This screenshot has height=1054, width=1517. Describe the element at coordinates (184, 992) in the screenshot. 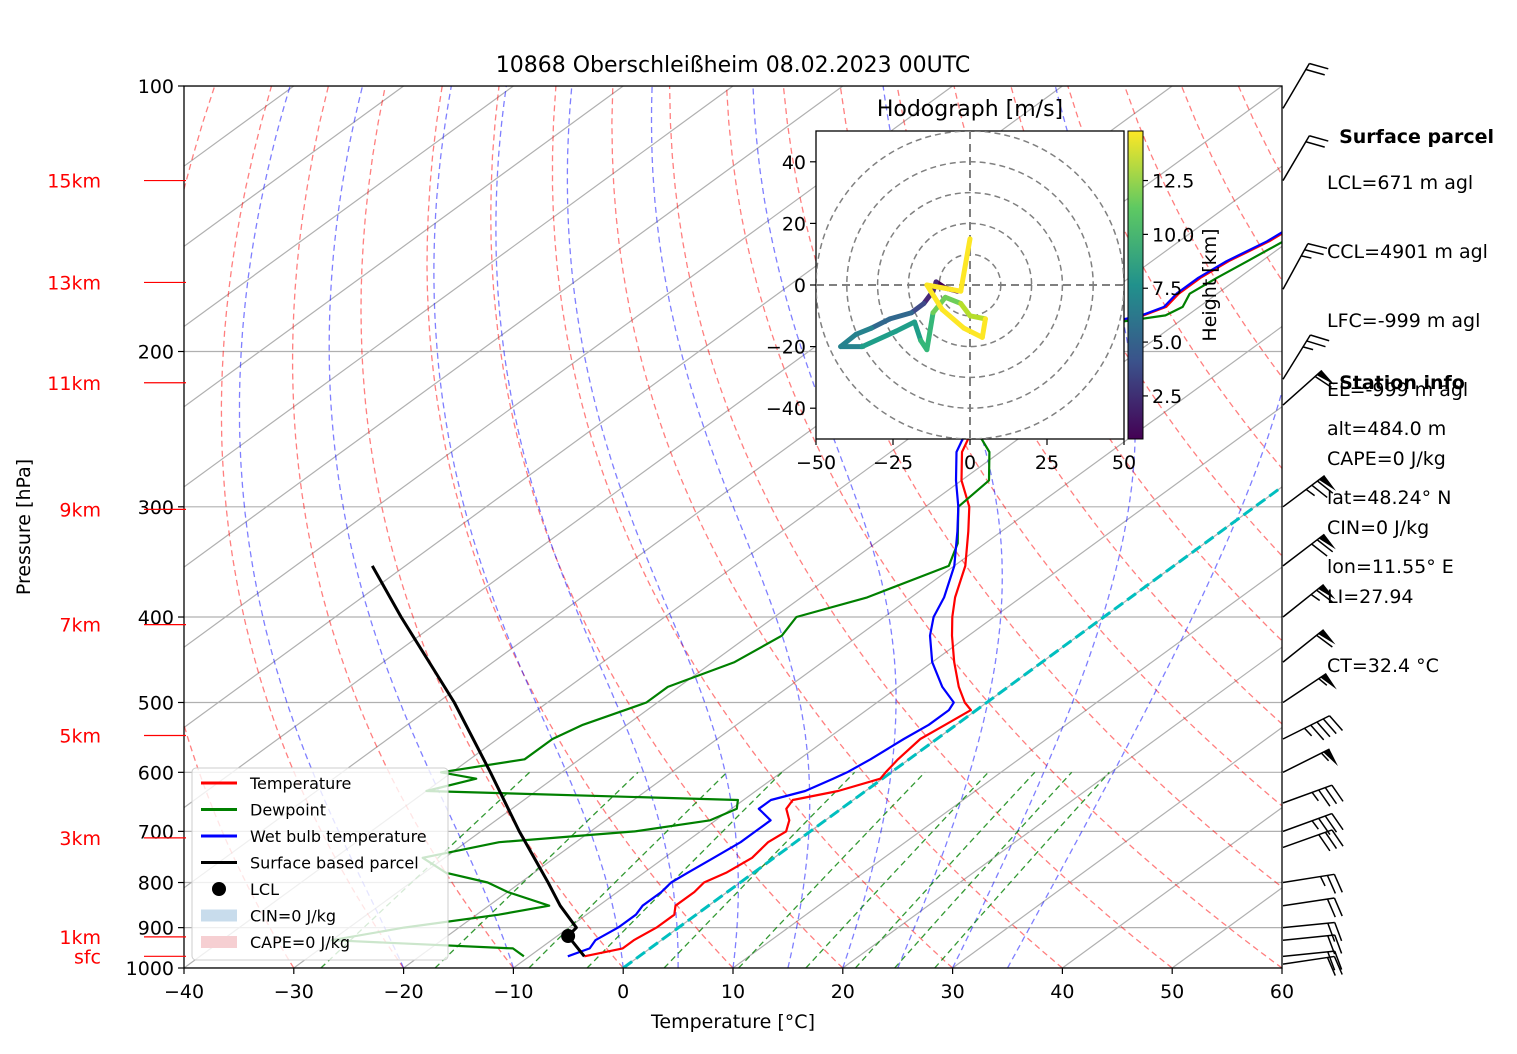

I see `x-tick-label: −40` at that location.